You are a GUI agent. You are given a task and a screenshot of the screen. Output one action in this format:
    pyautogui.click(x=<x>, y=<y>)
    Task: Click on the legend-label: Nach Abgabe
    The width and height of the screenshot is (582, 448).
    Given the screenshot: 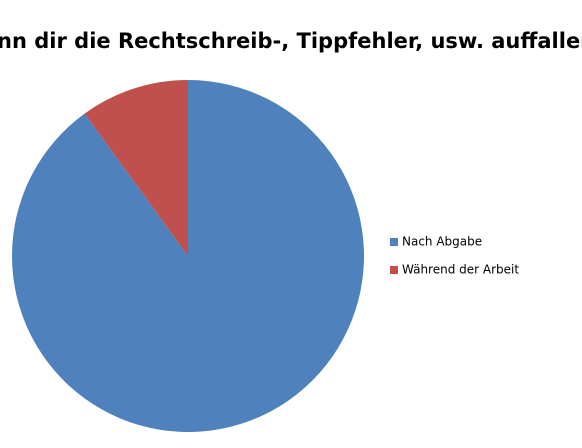 What is the action you would take?
    pyautogui.click(x=442, y=242)
    